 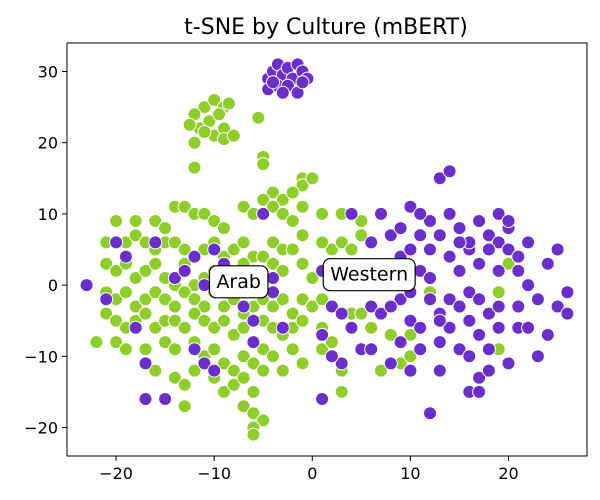 What do you see at coordinates (312, 278) in the screenshot?
I see `annotations-layer: Arab Western` at bounding box center [312, 278].